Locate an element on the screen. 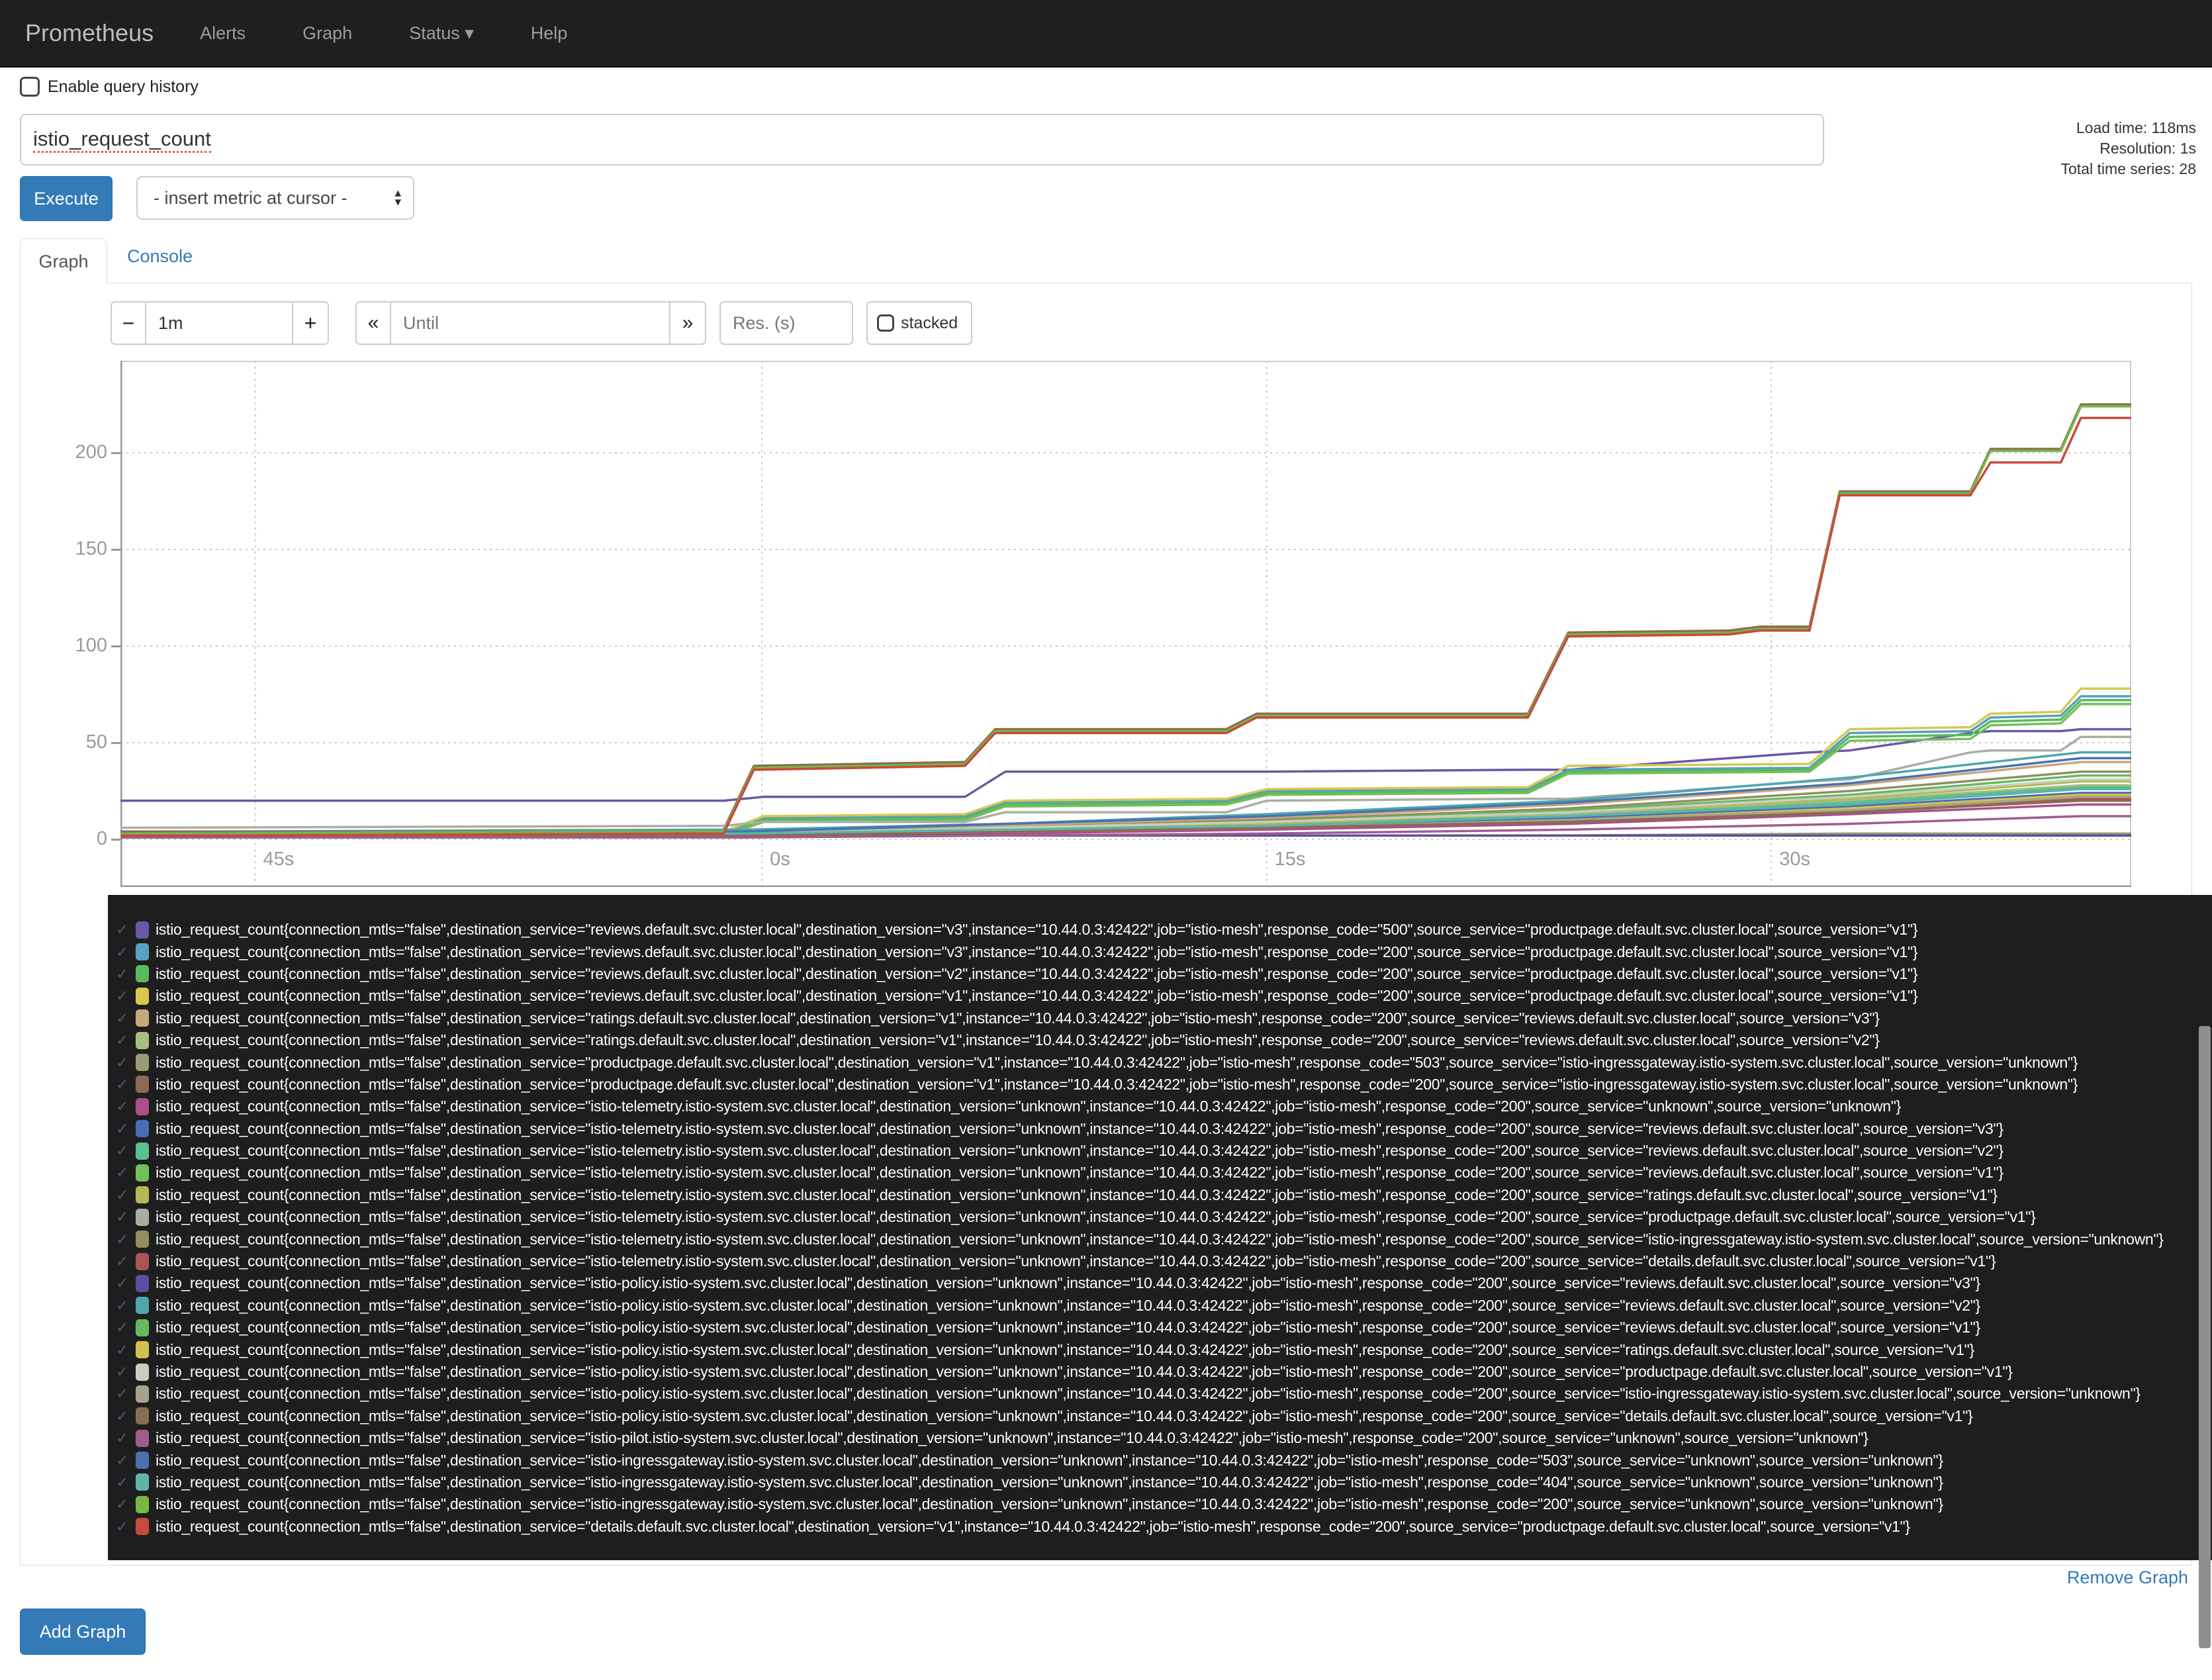 The image size is (2212, 1680). enable-query-history-checkbox is located at coordinates (30, 87).